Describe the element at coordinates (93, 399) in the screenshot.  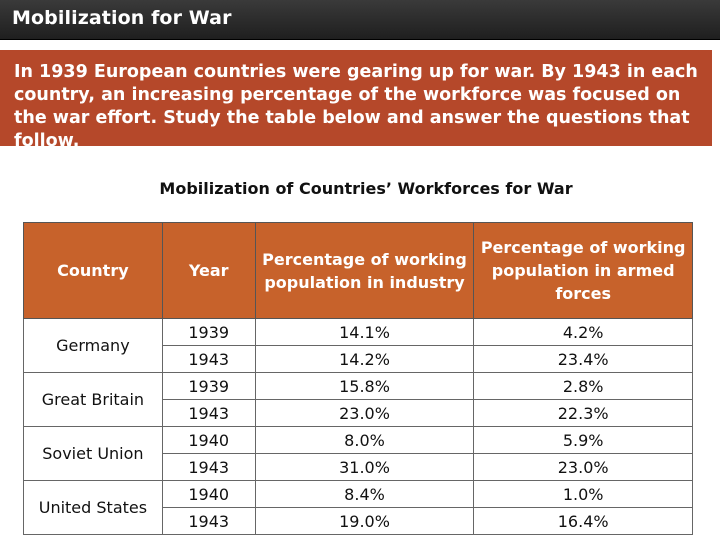
I see `country-cell: Great Britain` at that location.